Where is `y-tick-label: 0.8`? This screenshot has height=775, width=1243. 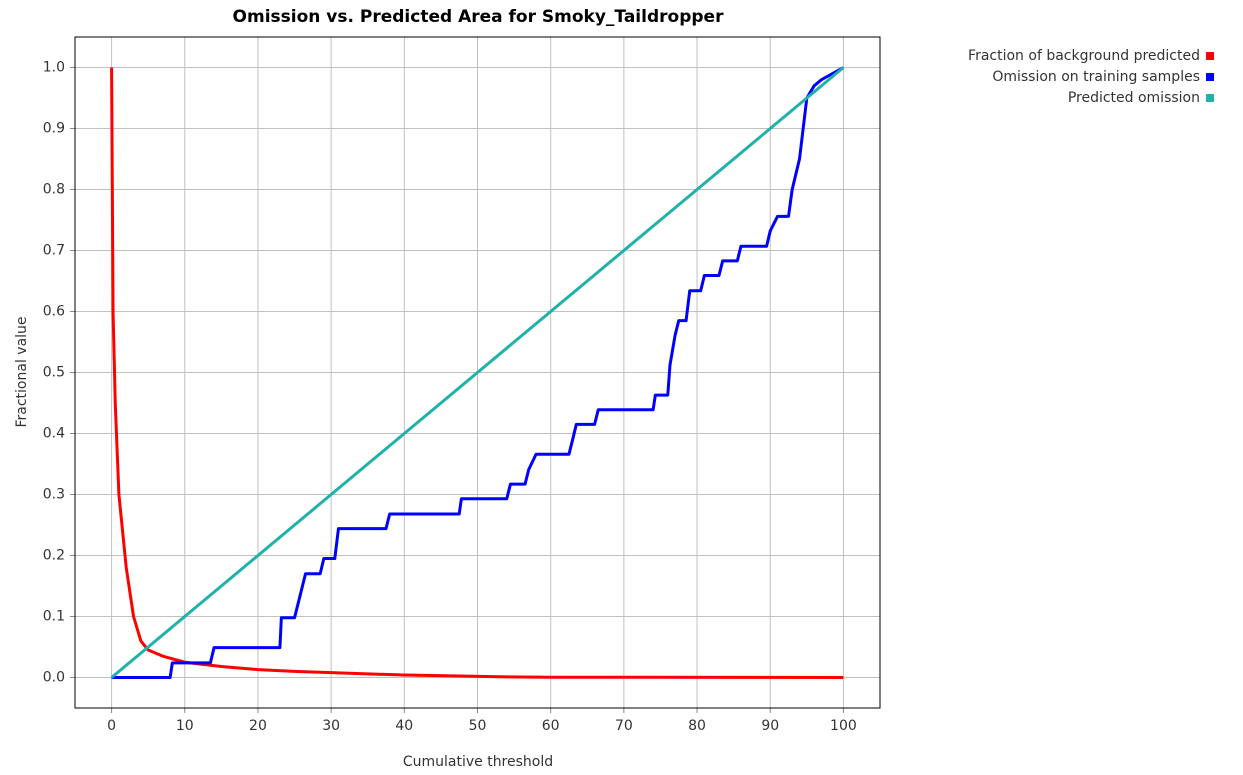
y-tick-label: 0.8 is located at coordinates (54, 190).